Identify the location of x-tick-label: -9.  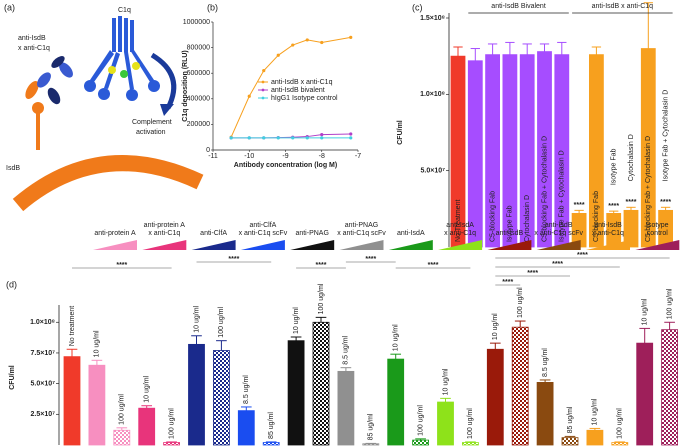
(285, 156).